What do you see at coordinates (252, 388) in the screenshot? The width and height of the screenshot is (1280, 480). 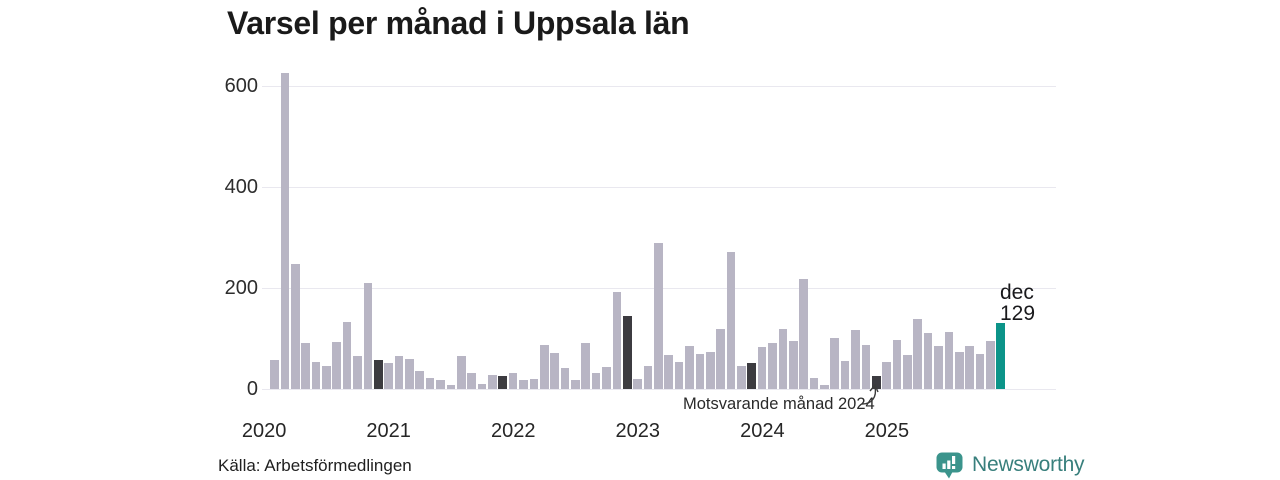 I see `y-tick-label-0: 0` at bounding box center [252, 388].